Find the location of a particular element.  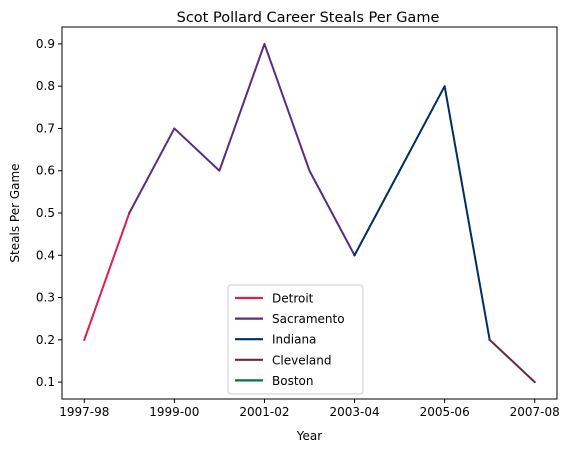

x-tick-label: 2001-02 is located at coordinates (264, 412).